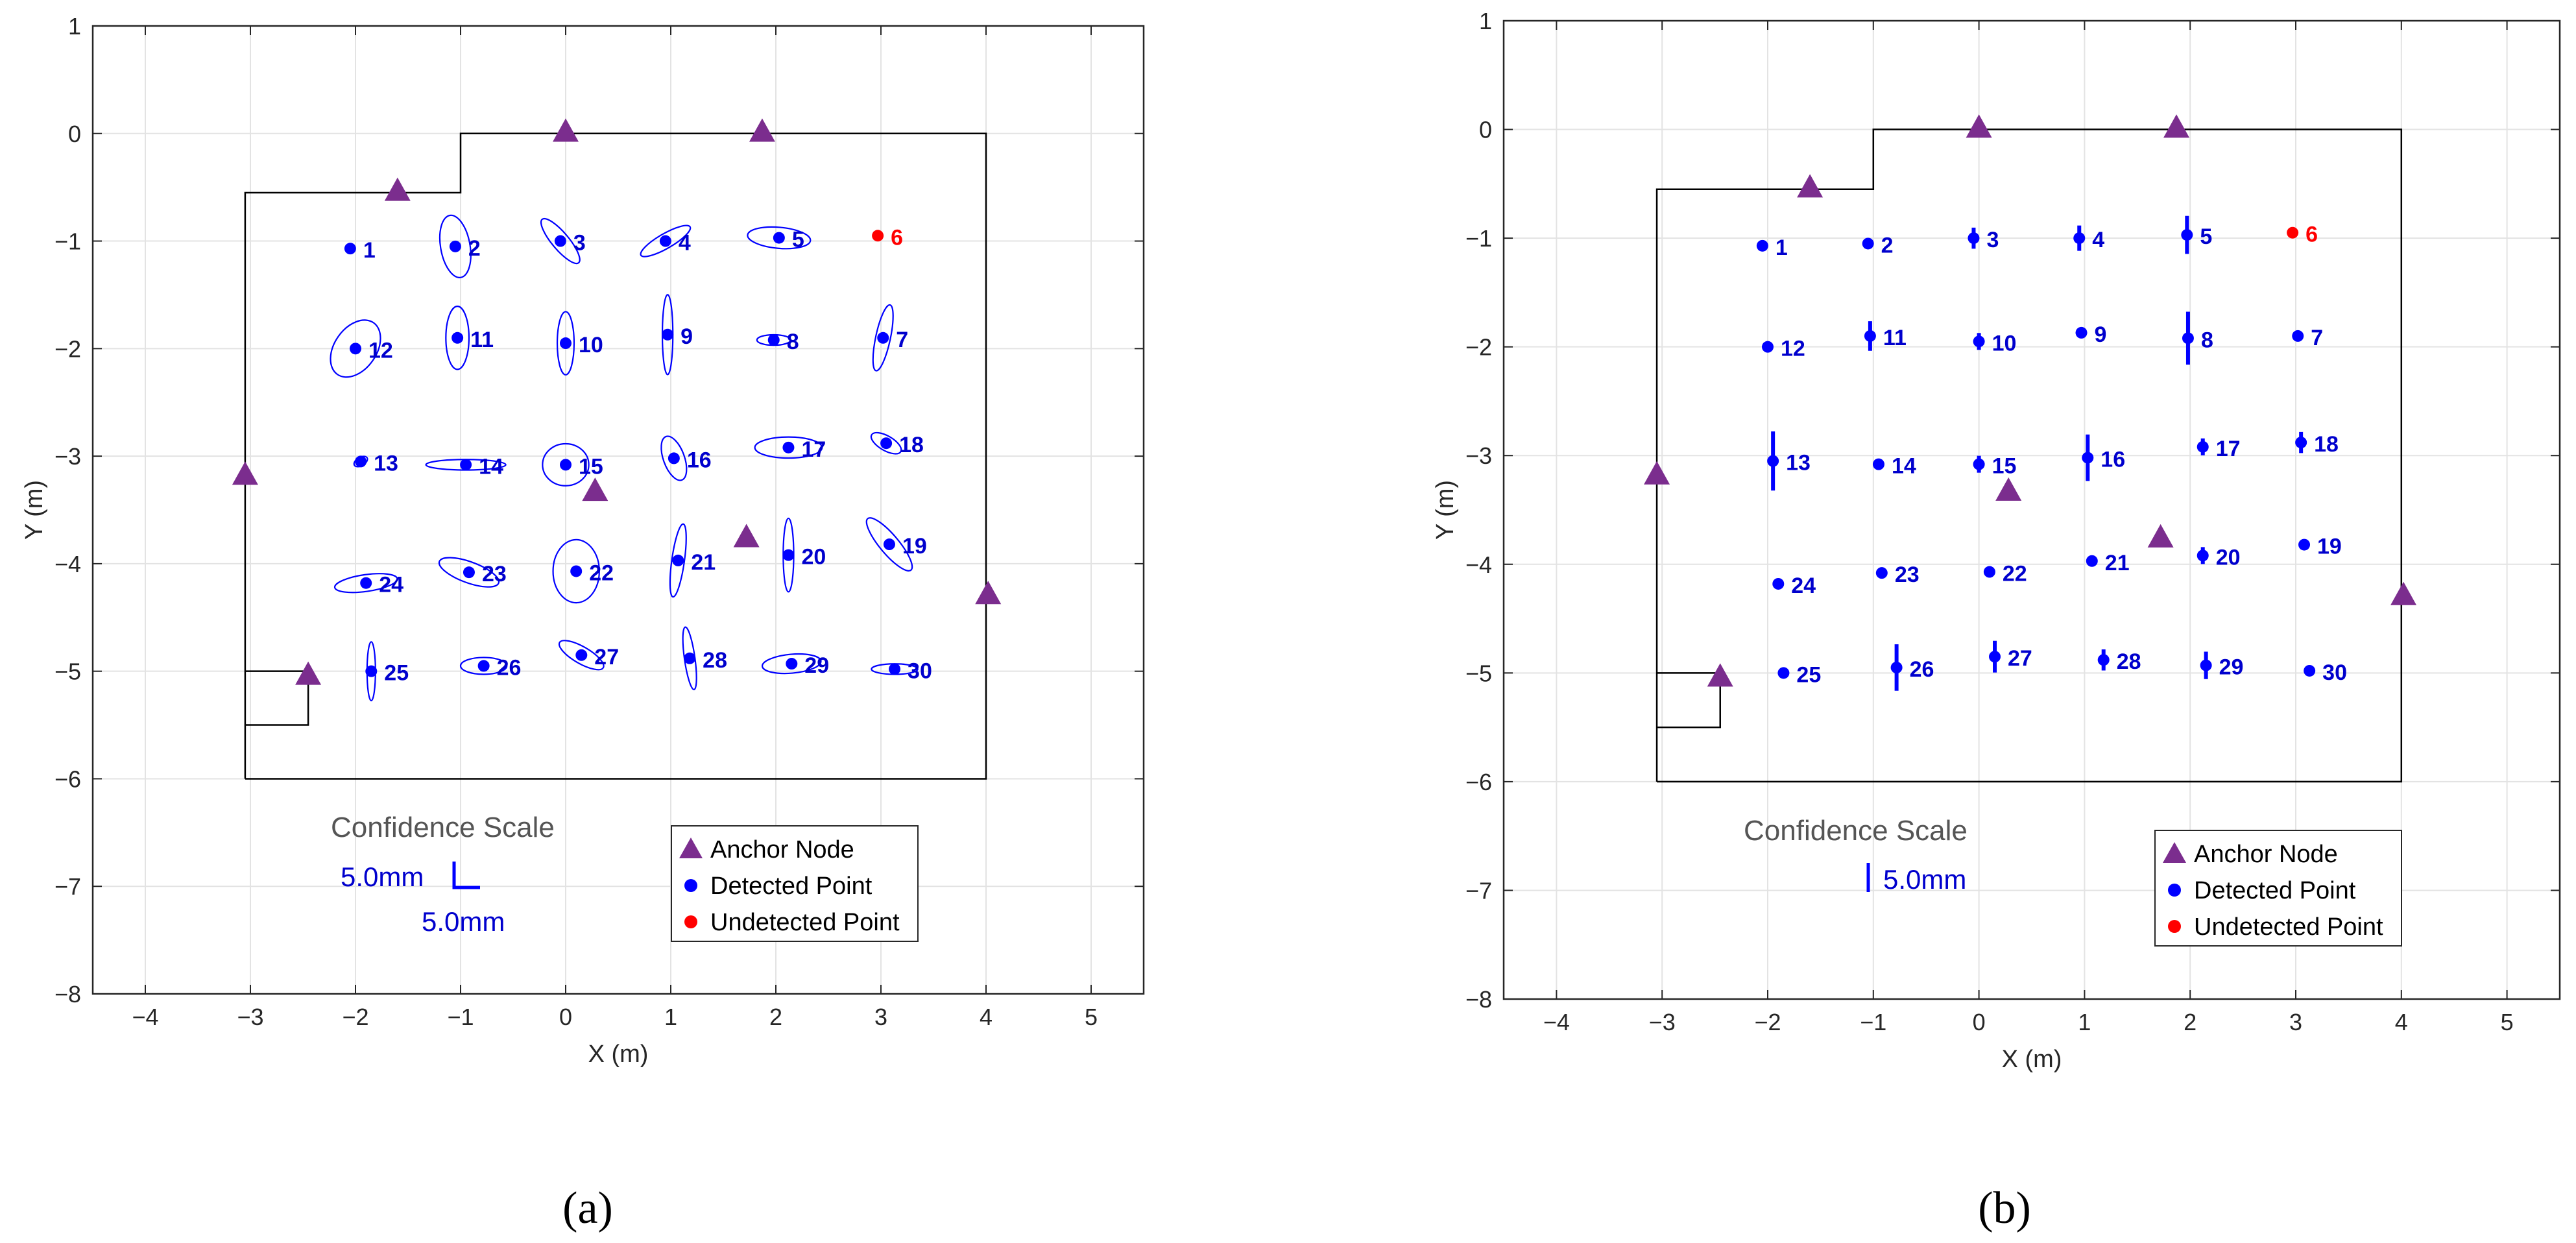  Describe the element at coordinates (2190, 1022) in the screenshot. I see `x-tick-label: 2` at that location.